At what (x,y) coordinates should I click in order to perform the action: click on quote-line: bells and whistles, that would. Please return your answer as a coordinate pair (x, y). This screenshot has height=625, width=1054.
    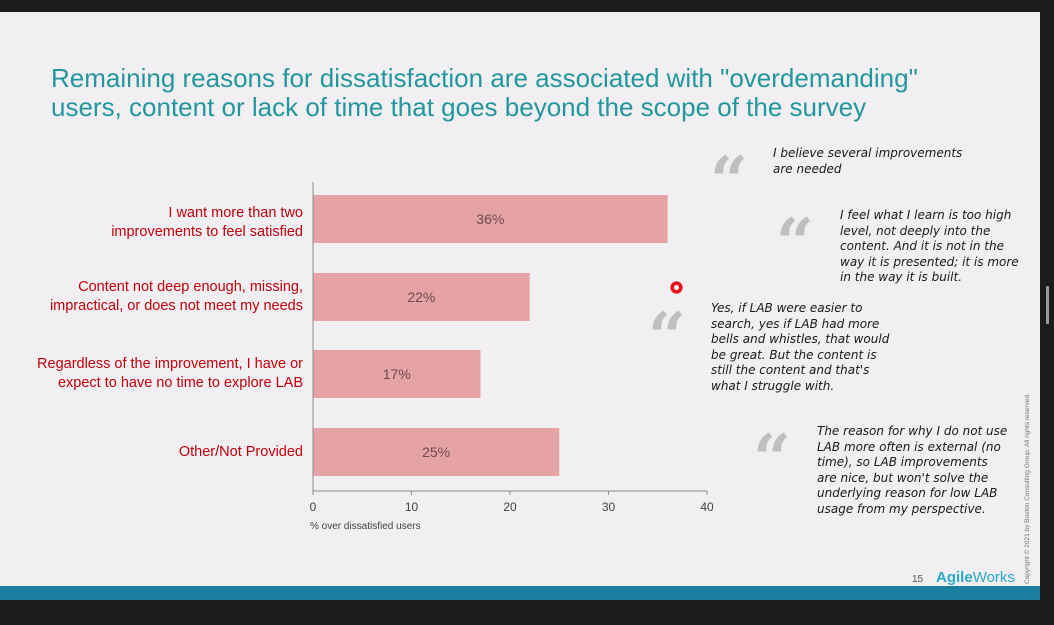
    Looking at the image, I should click on (800, 339).